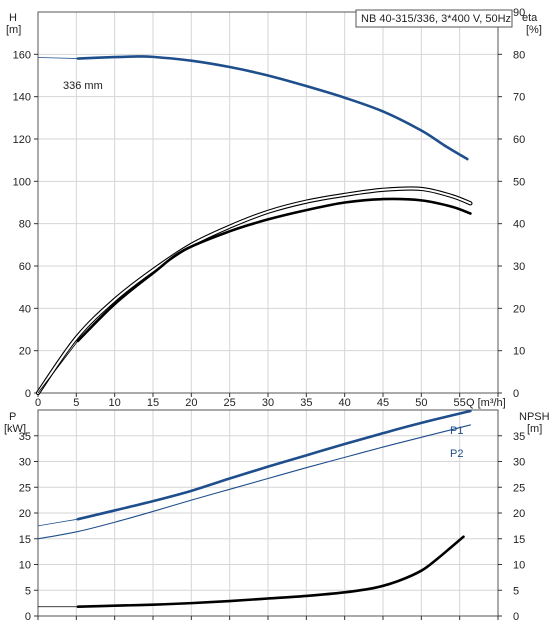 Image resolution: width=554 pixels, height=630 pixels. Describe the element at coordinates (22, 182) in the screenshot. I see `top-left-tick-label: 100` at that location.